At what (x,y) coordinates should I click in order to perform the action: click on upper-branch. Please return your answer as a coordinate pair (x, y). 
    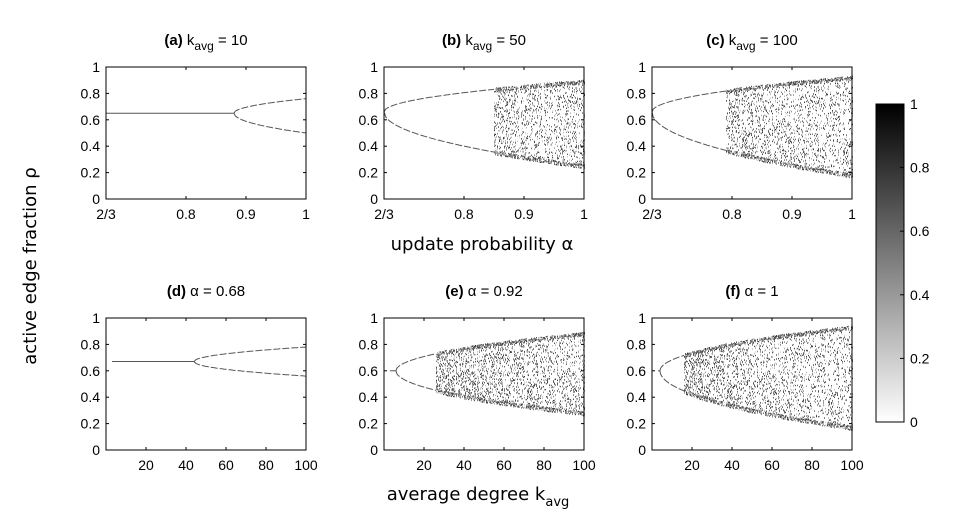
    Looking at the image, I should click on (250, 354).